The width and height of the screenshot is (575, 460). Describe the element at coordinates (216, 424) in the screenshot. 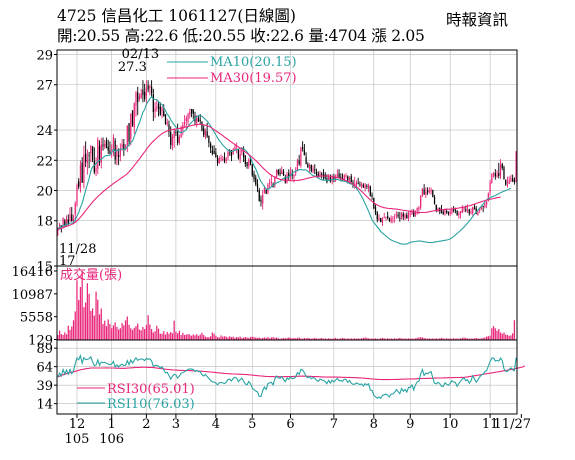

I see `x-tick-label: 4` at that location.